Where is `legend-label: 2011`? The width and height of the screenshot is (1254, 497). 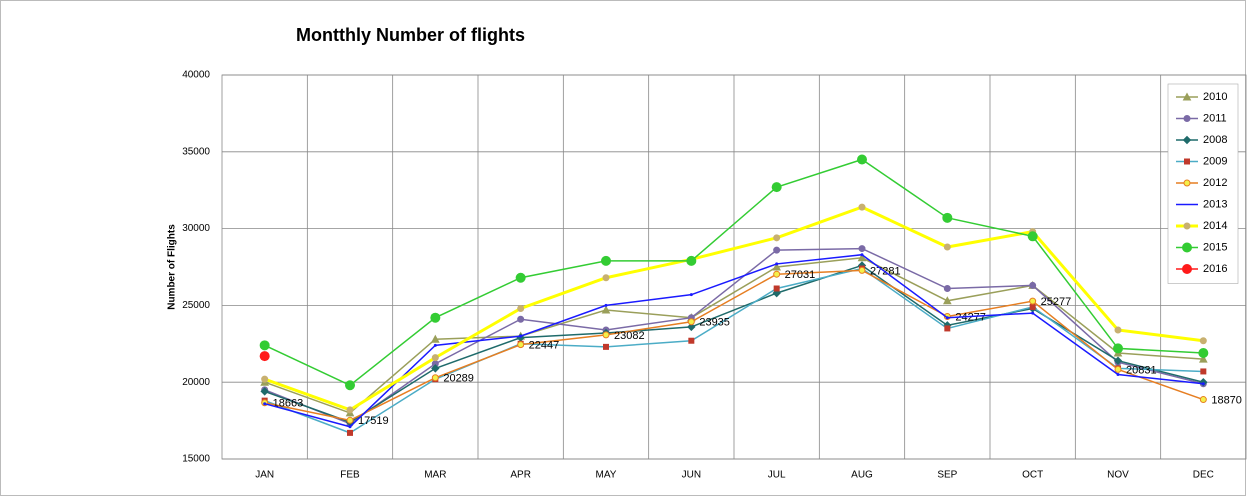 legend-label: 2011 is located at coordinates (1215, 118).